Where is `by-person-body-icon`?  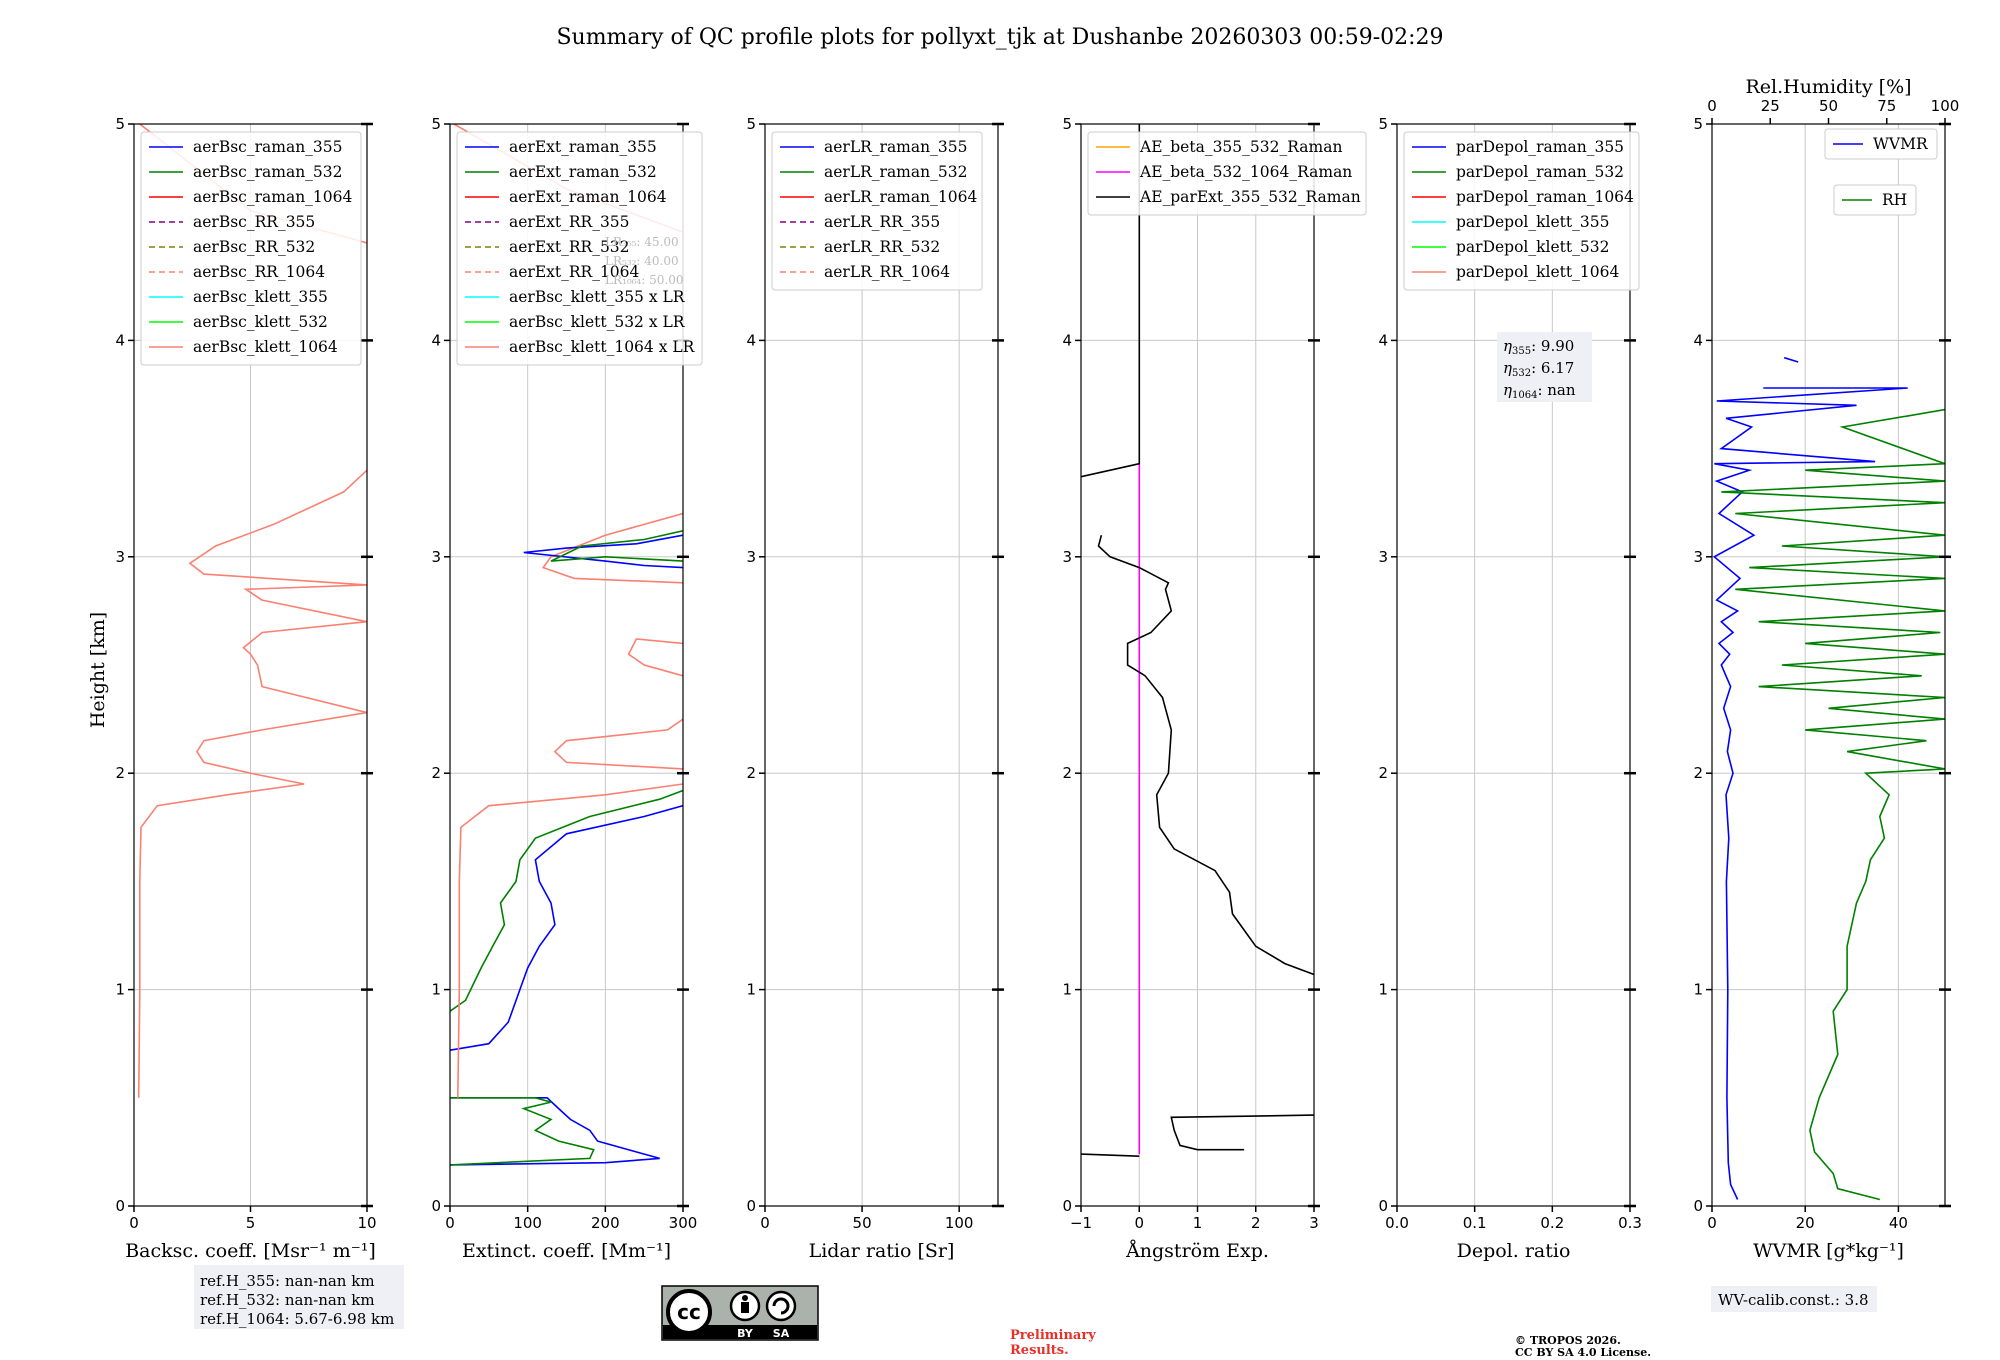
by-person-body-icon is located at coordinates (745, 1307).